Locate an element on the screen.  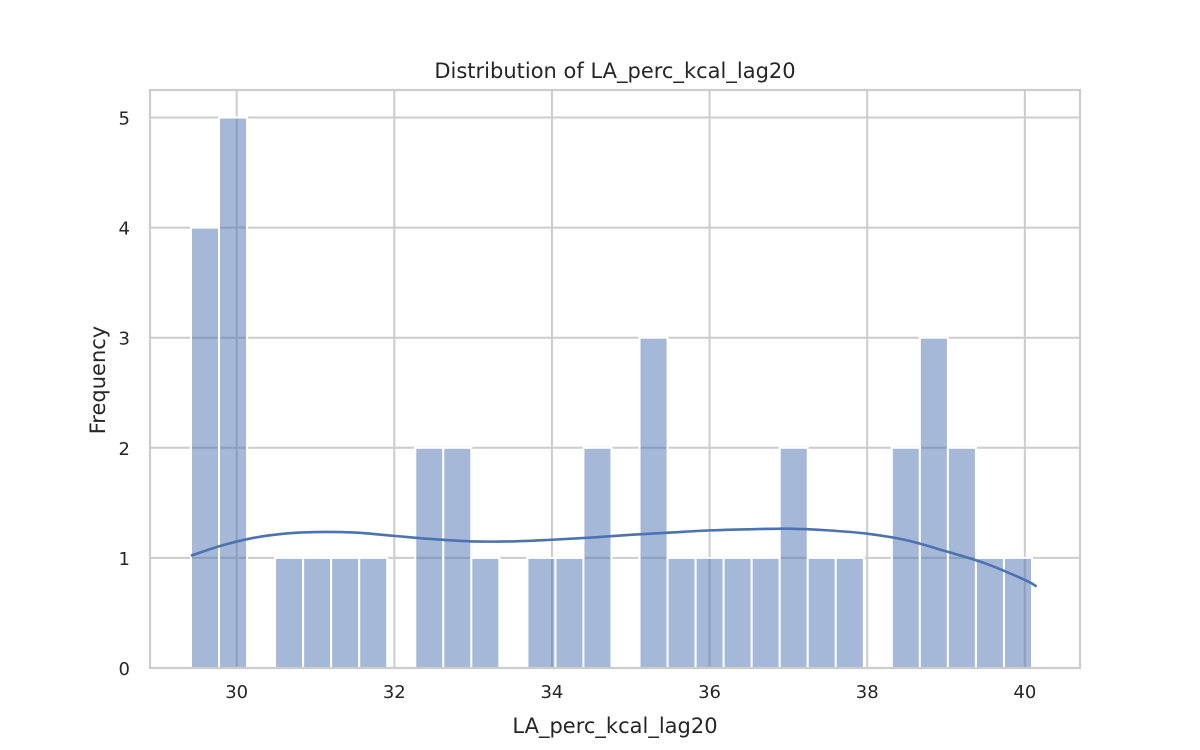
chart-title: Distribution of LA_perc_kcal_lag20 is located at coordinates (614, 71).